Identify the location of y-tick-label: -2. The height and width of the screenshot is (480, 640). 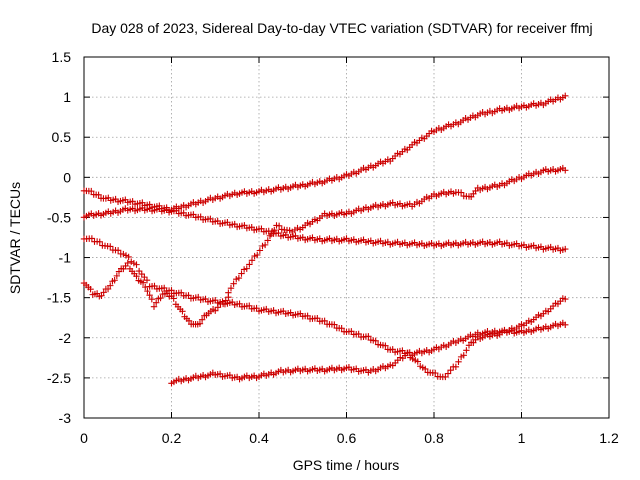
(65, 338).